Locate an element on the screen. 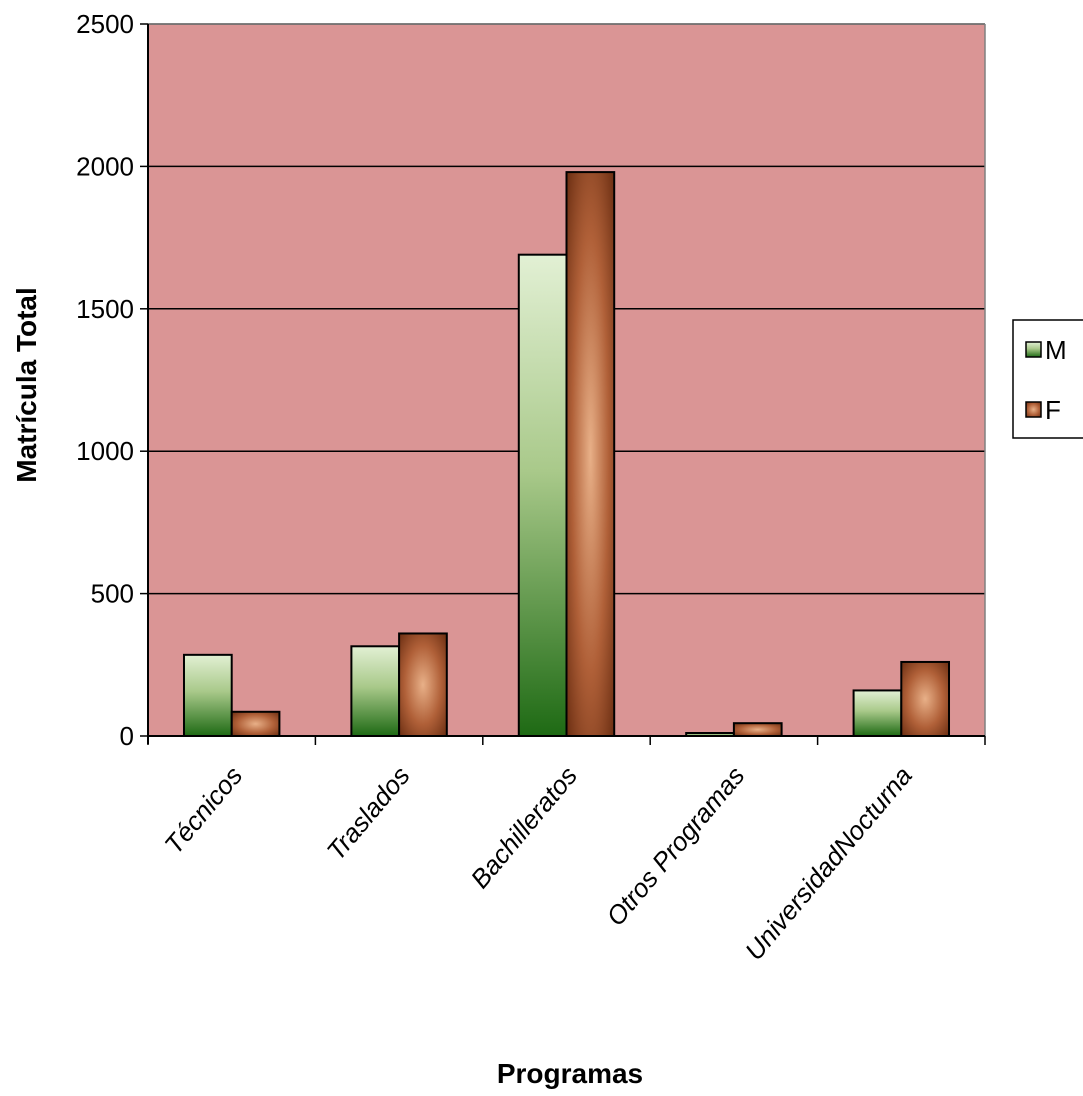 The image size is (1083, 1096). x-axis-title: Programas is located at coordinates (570, 1073).